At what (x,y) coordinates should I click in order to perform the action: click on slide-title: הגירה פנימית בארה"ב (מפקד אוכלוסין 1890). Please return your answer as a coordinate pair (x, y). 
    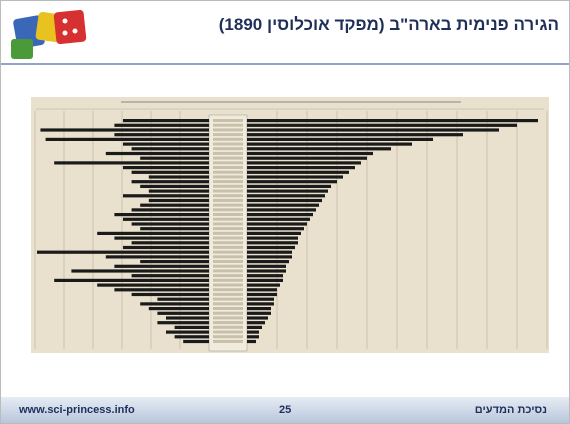
    Looking at the image, I should click on (388, 24).